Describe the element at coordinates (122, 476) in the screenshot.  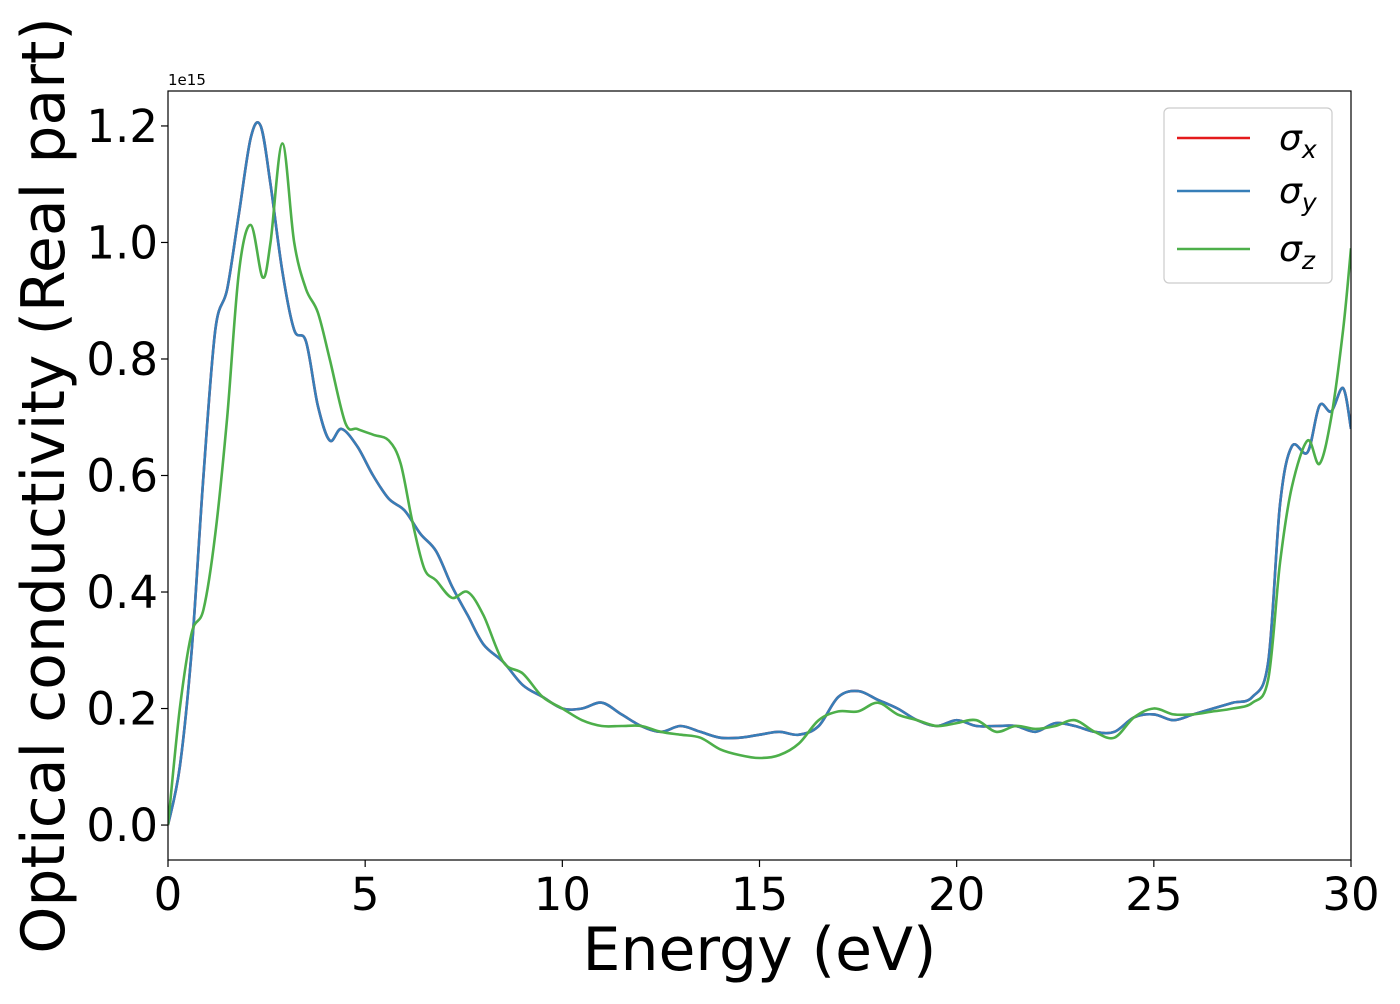
I see `y-tick-label: 0.6` at that location.